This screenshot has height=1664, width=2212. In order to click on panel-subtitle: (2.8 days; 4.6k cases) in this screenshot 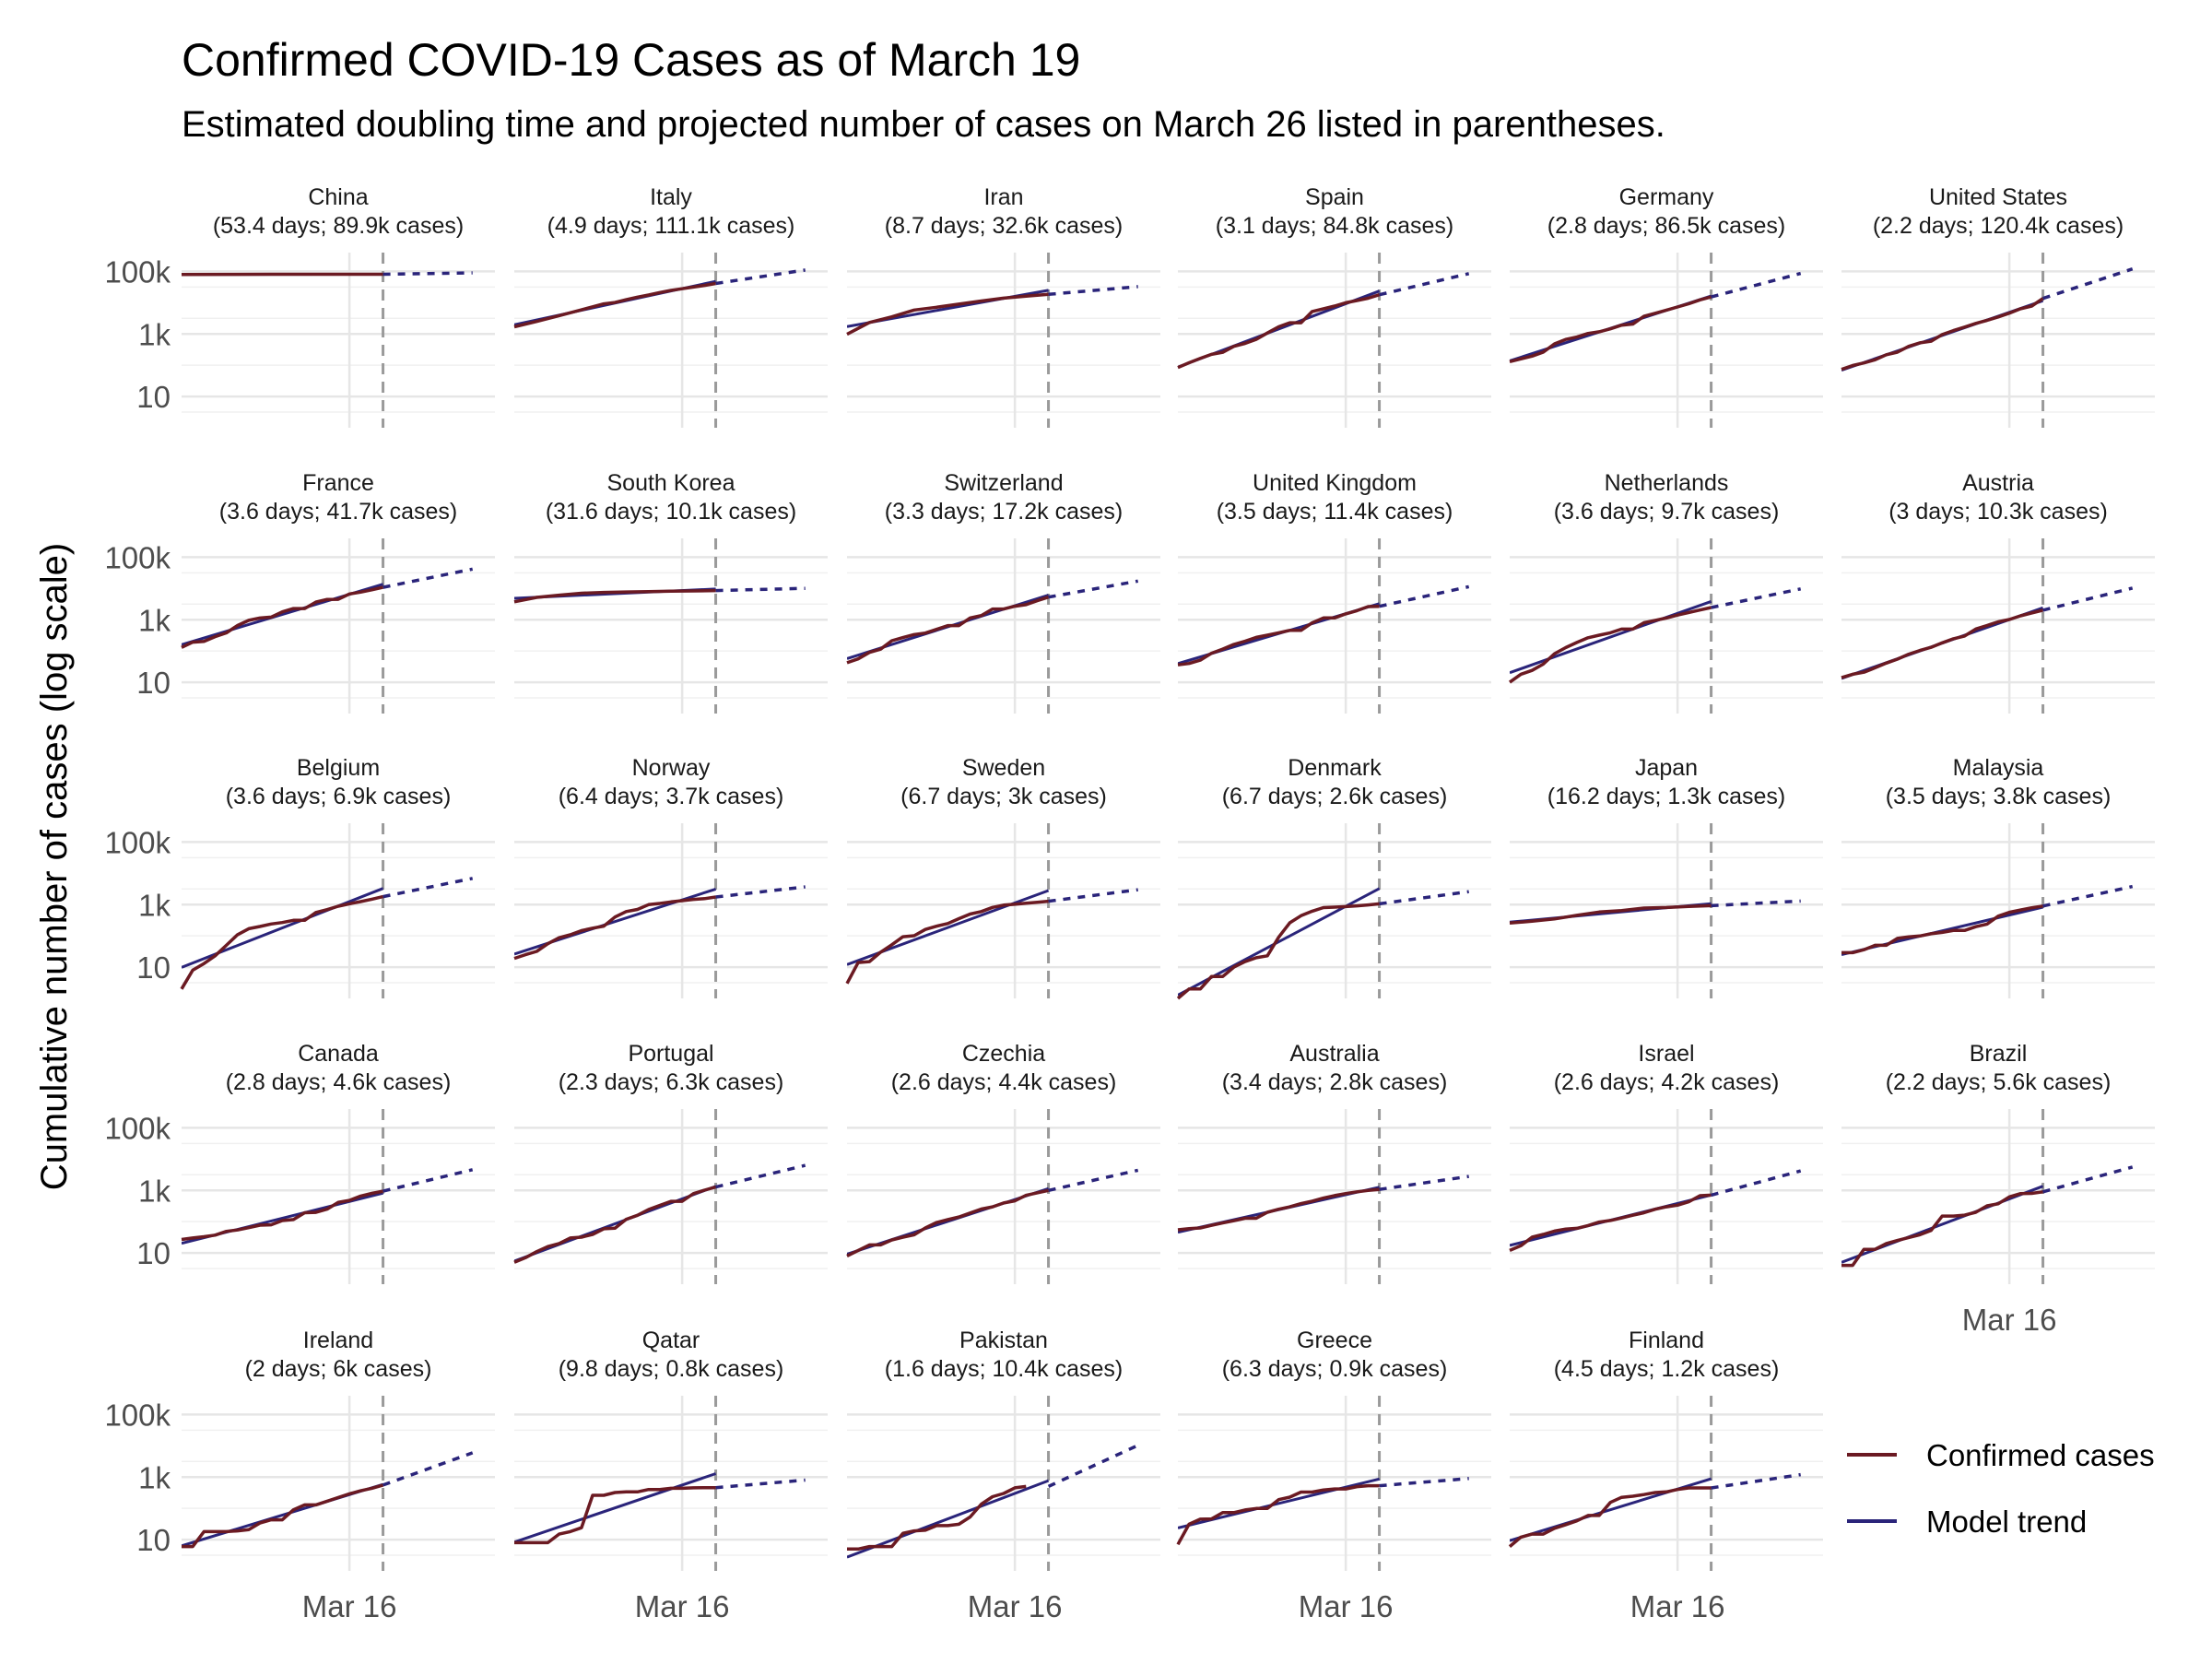, I will do `click(339, 1082)`.